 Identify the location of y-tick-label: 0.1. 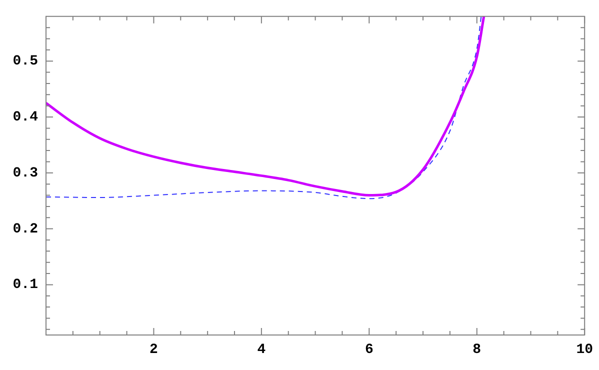
(25, 285).